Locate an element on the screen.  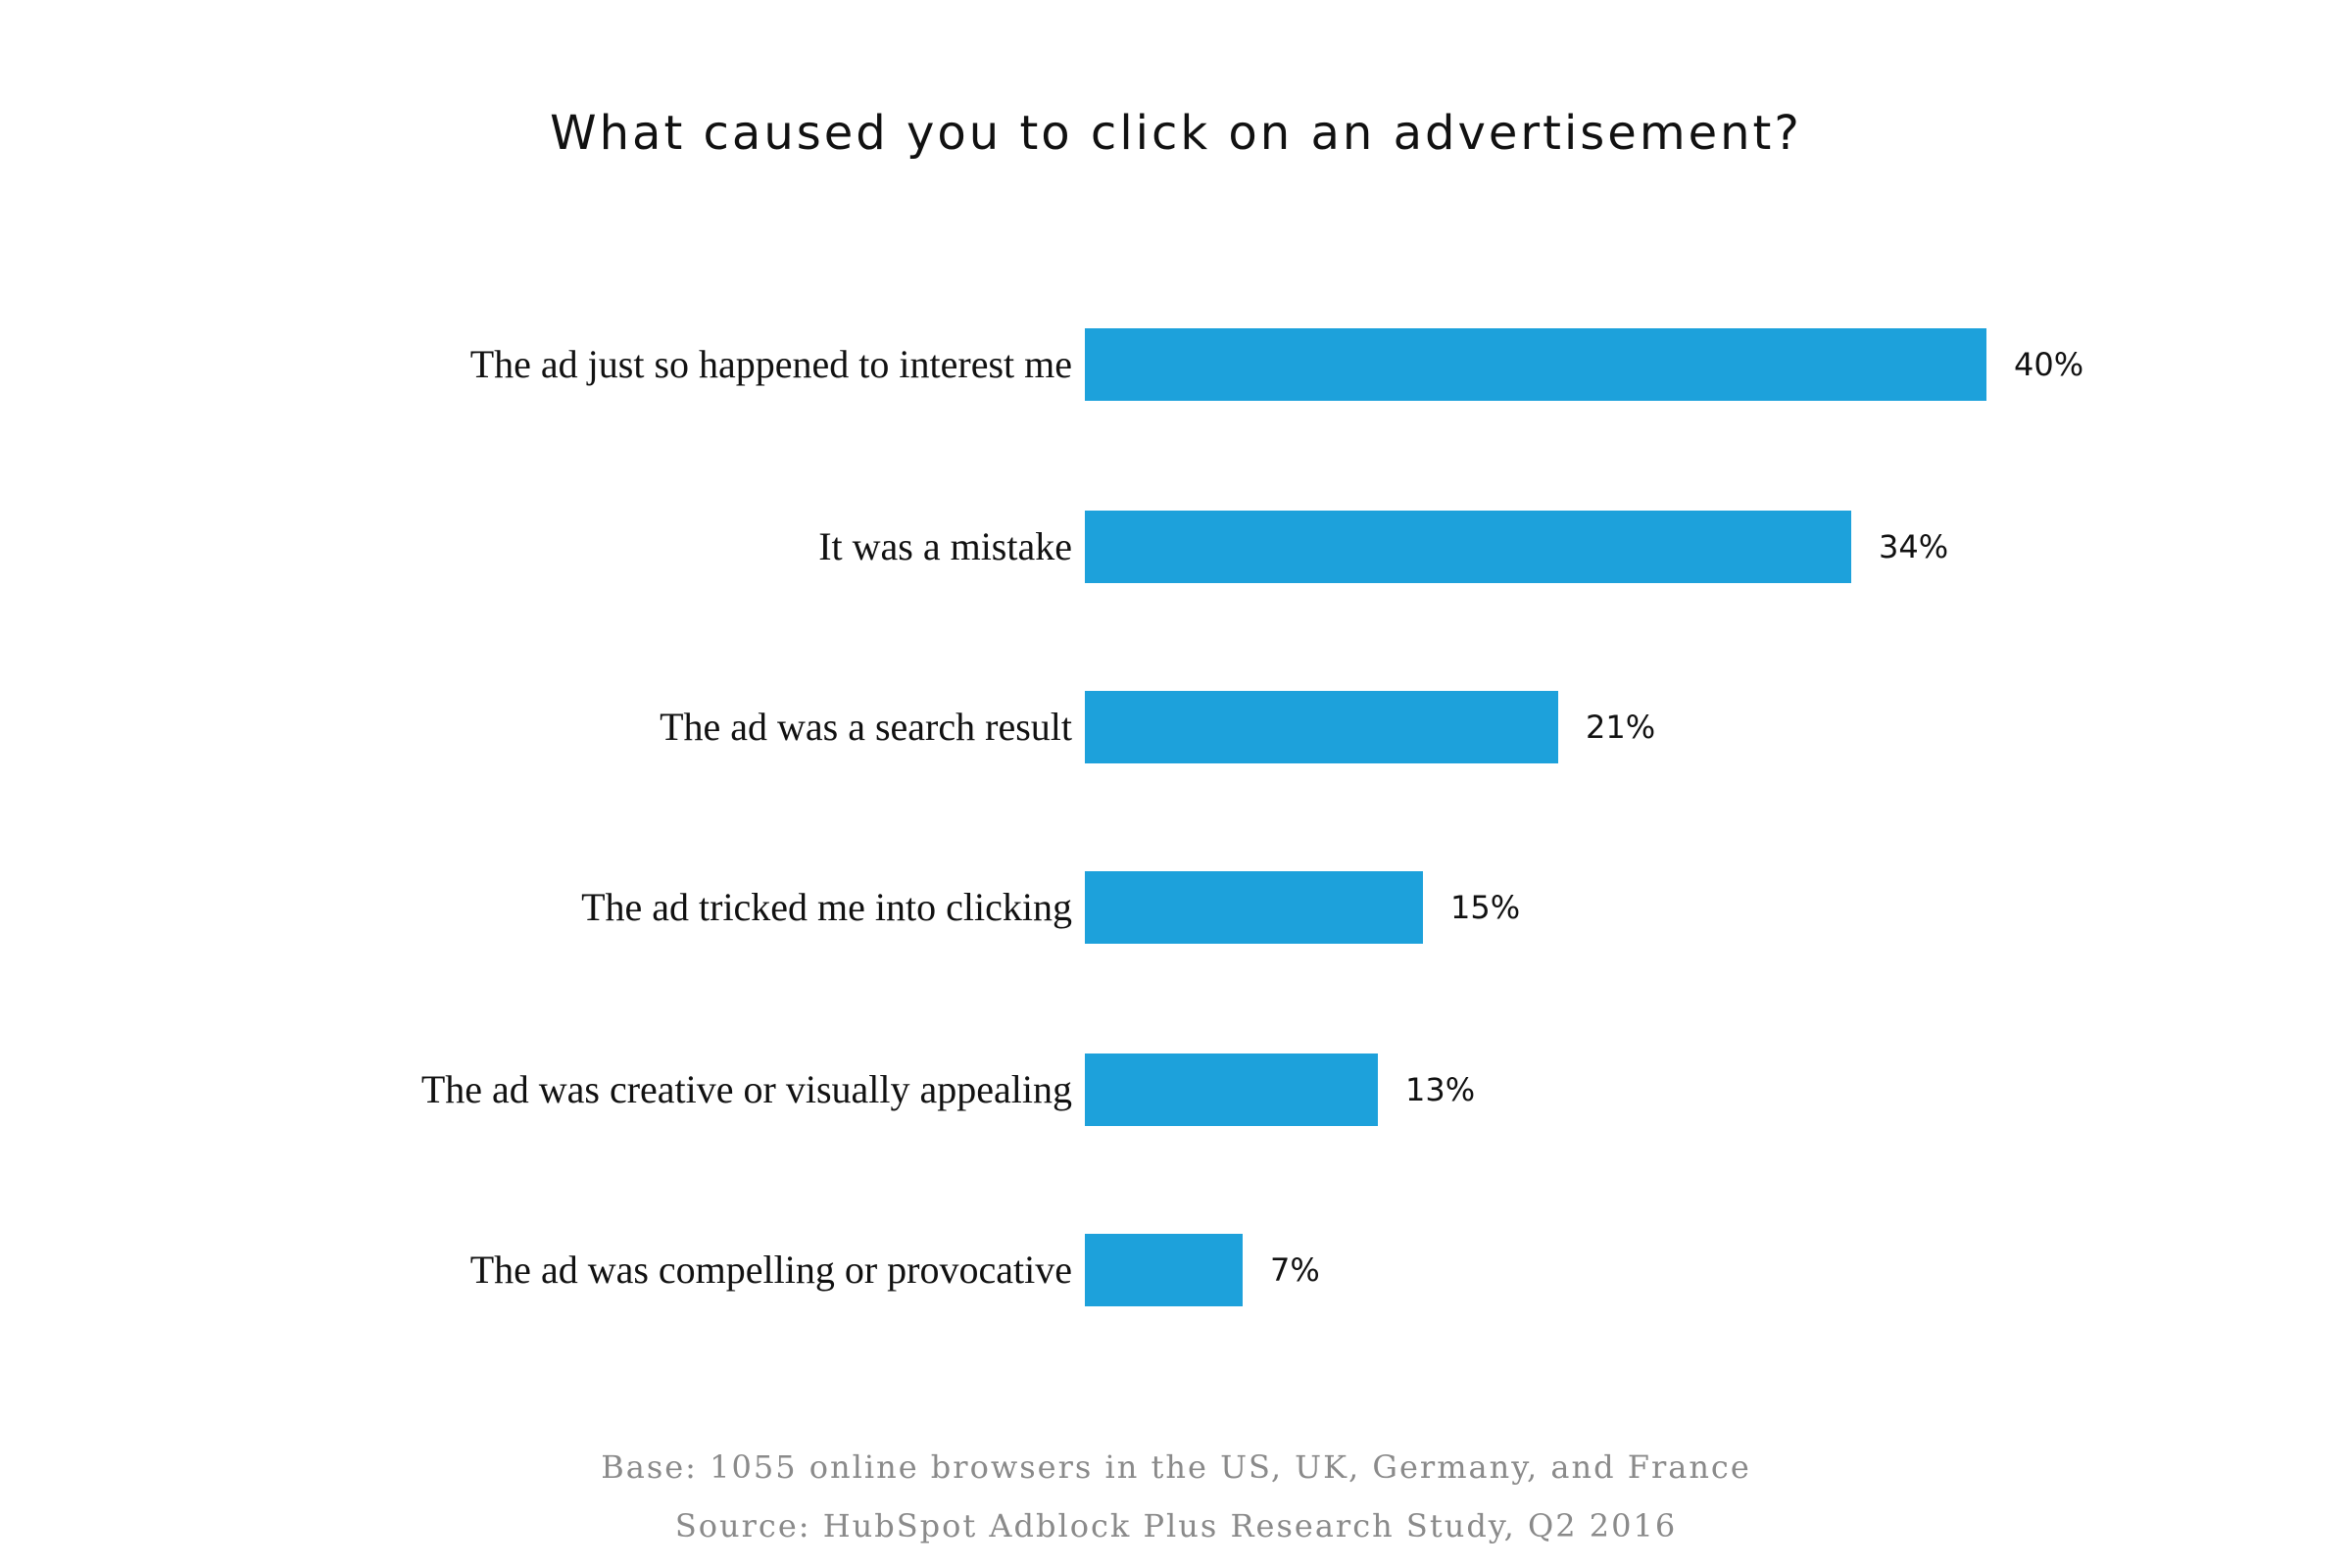
category-label: The ad was compelling or provocative is located at coordinates (770, 1270).